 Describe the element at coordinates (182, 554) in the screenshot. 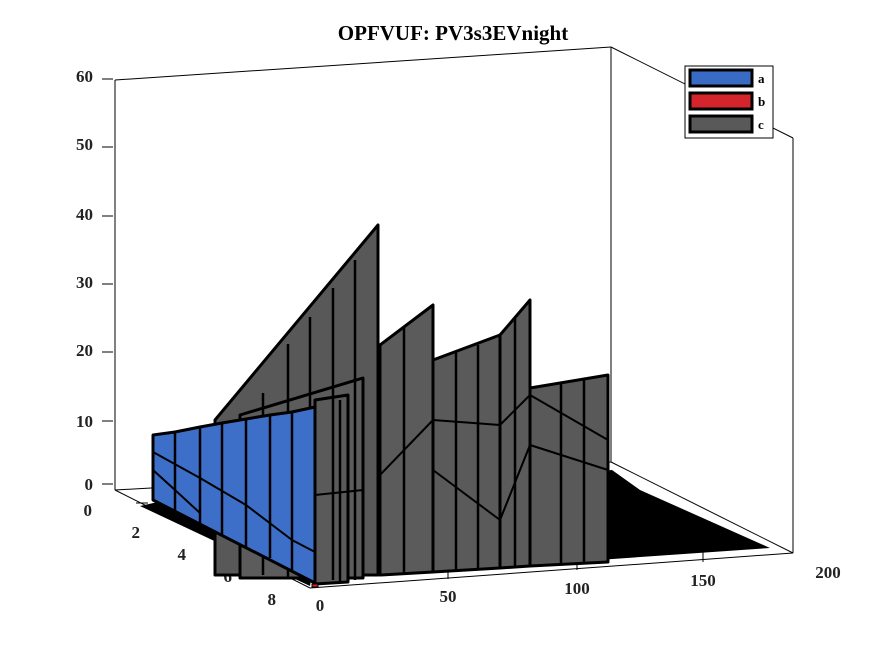

I see `y-tick-4: 4` at that location.